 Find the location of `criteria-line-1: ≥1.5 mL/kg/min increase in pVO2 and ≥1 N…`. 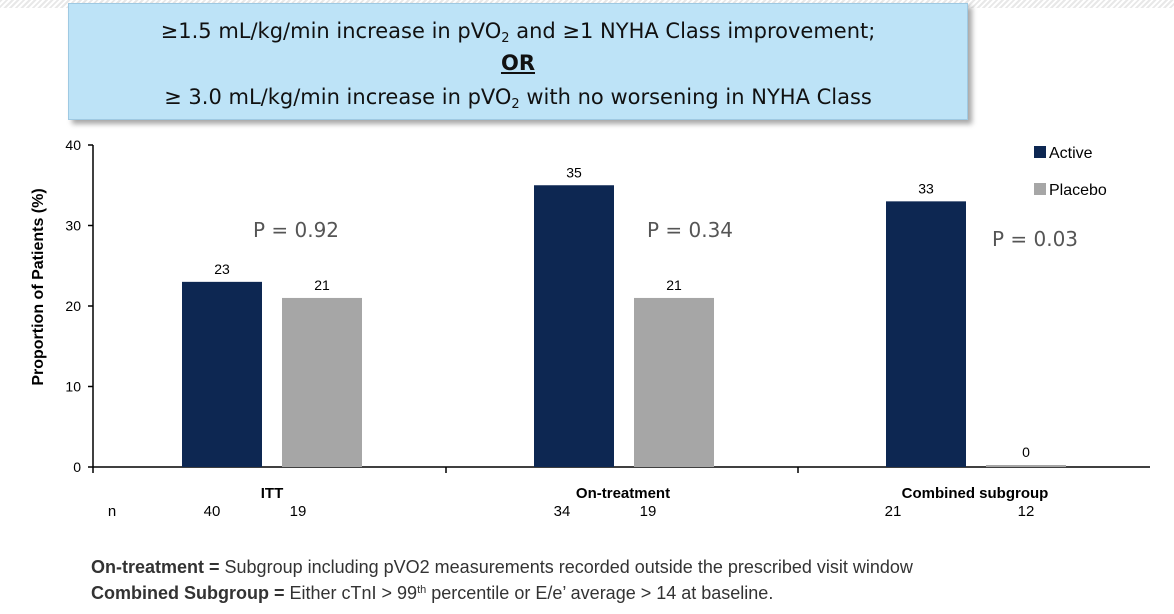

criteria-line-1: ≥1.5 mL/kg/min increase in pVO2 and ≥1 N… is located at coordinates (518, 32).